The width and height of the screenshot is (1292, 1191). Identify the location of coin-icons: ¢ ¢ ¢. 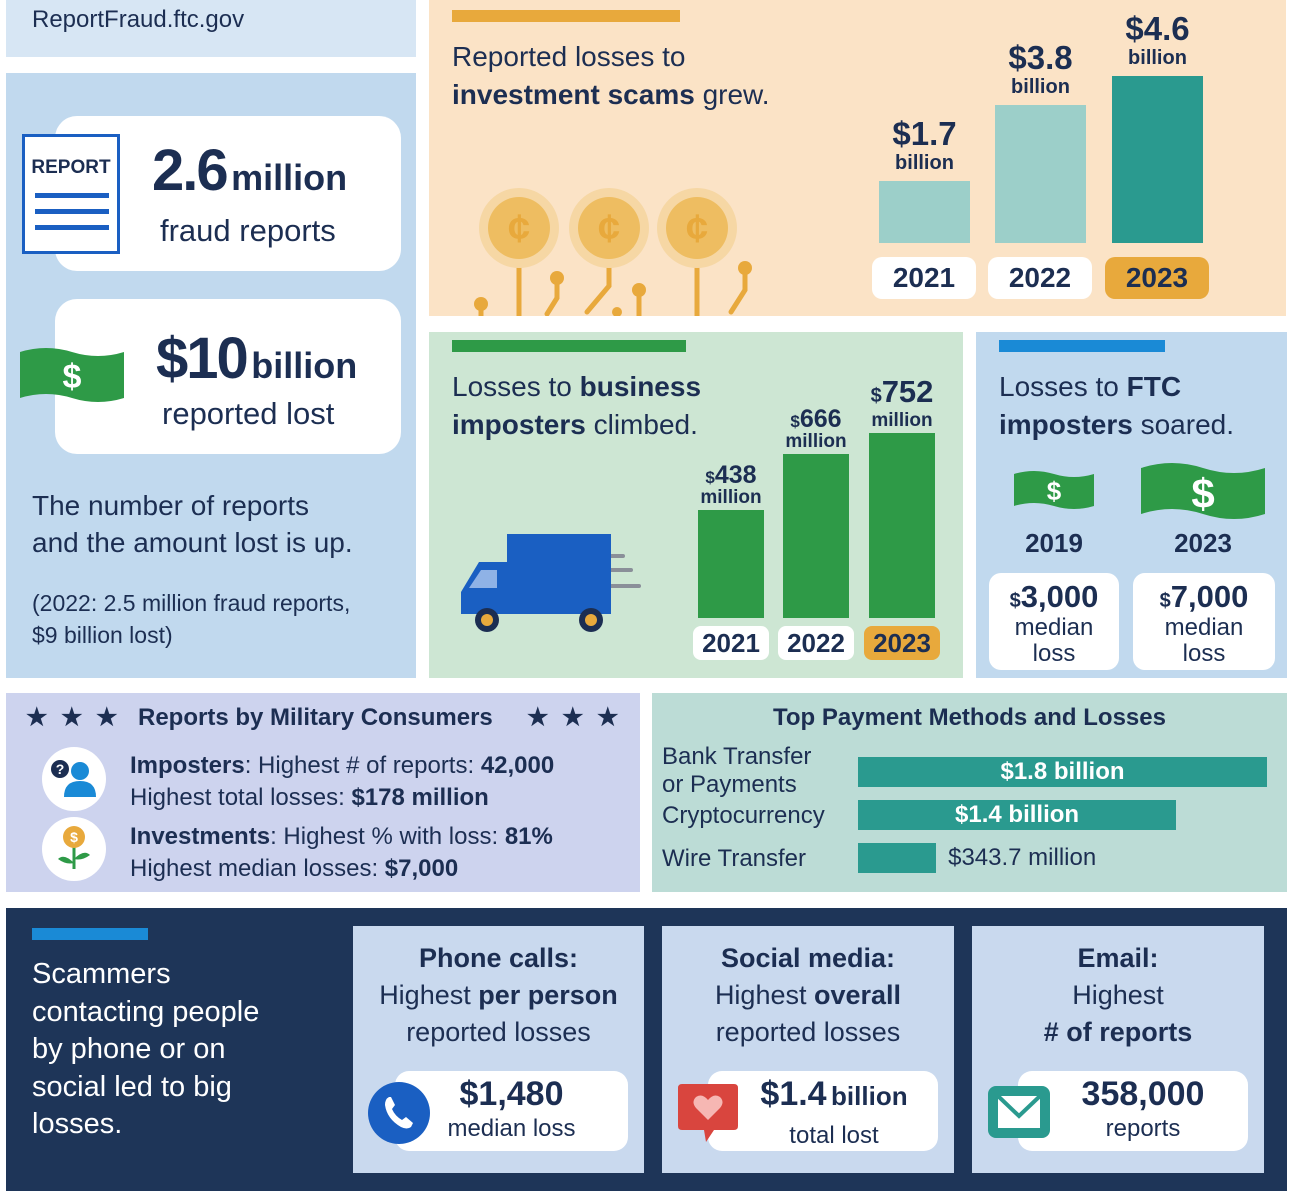
(608, 228).